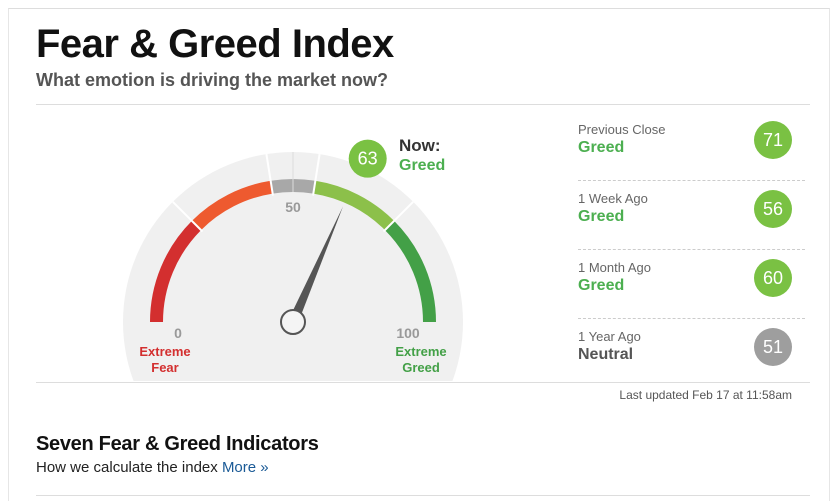  I want to click on history-label: 1 Month Ago, so click(614, 267).